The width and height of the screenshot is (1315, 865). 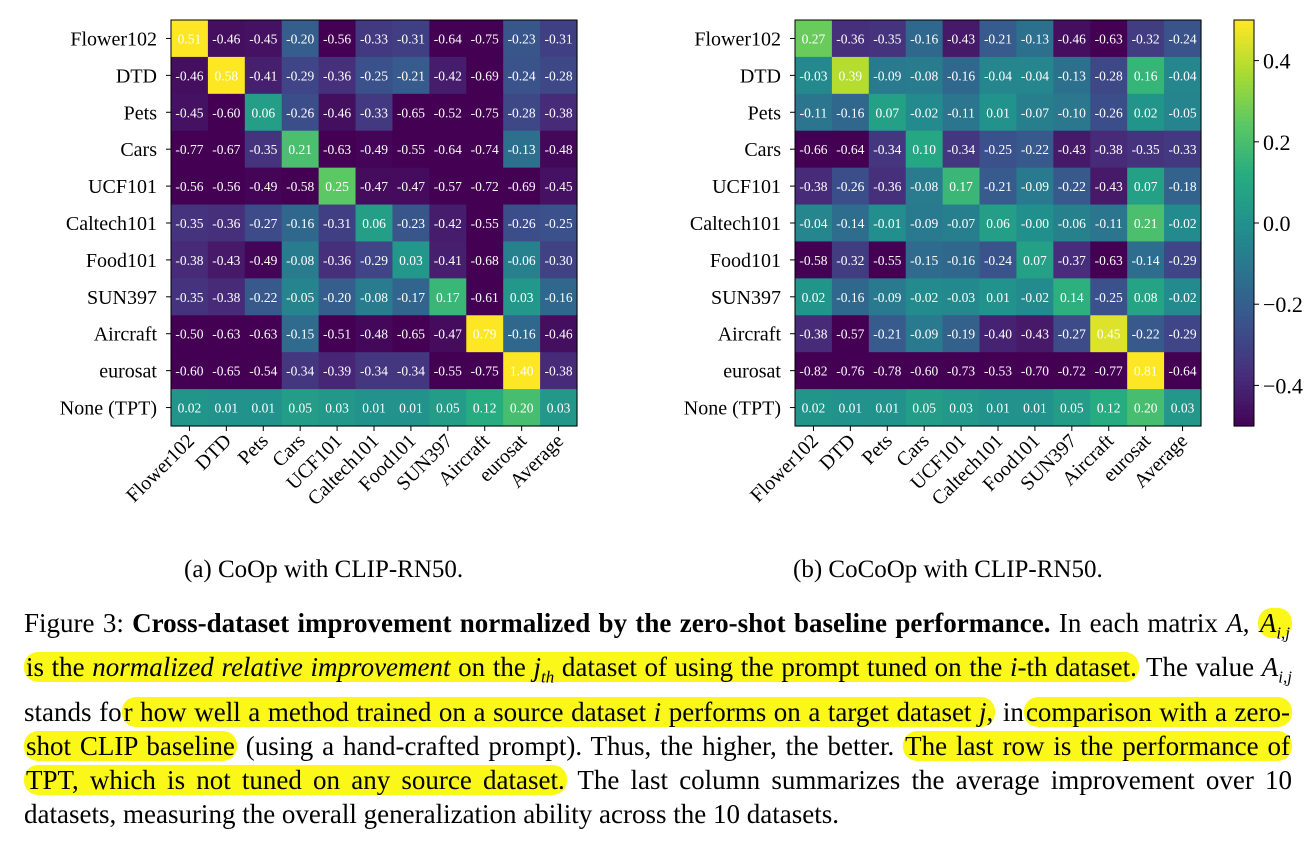 What do you see at coordinates (1146, 149) in the screenshot?
I see `cell-value-label: -0.35` at bounding box center [1146, 149].